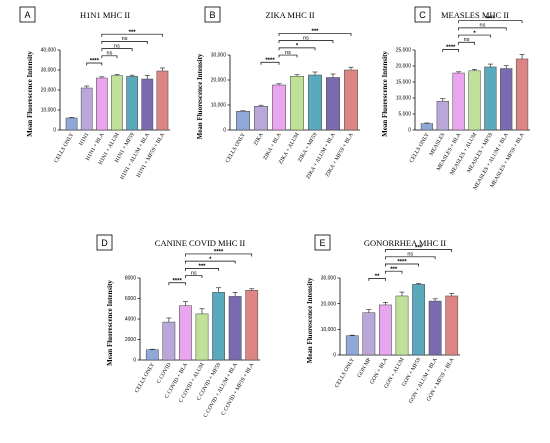  What do you see at coordinates (49, 51) in the screenshot?
I see `y-tick-label: 40,000` at bounding box center [49, 51].